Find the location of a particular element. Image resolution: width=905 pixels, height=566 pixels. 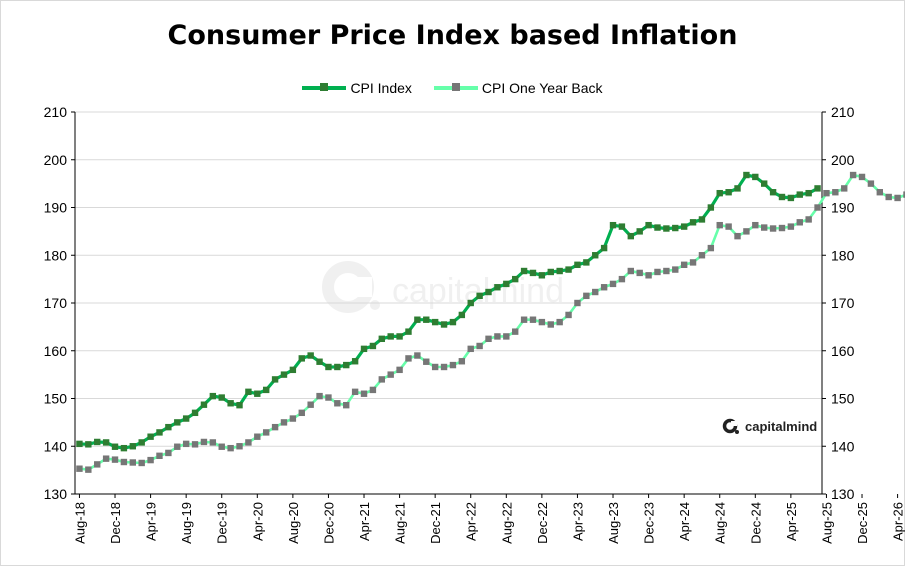

x-tick-label: Apr-24 is located at coordinates (684, 521).